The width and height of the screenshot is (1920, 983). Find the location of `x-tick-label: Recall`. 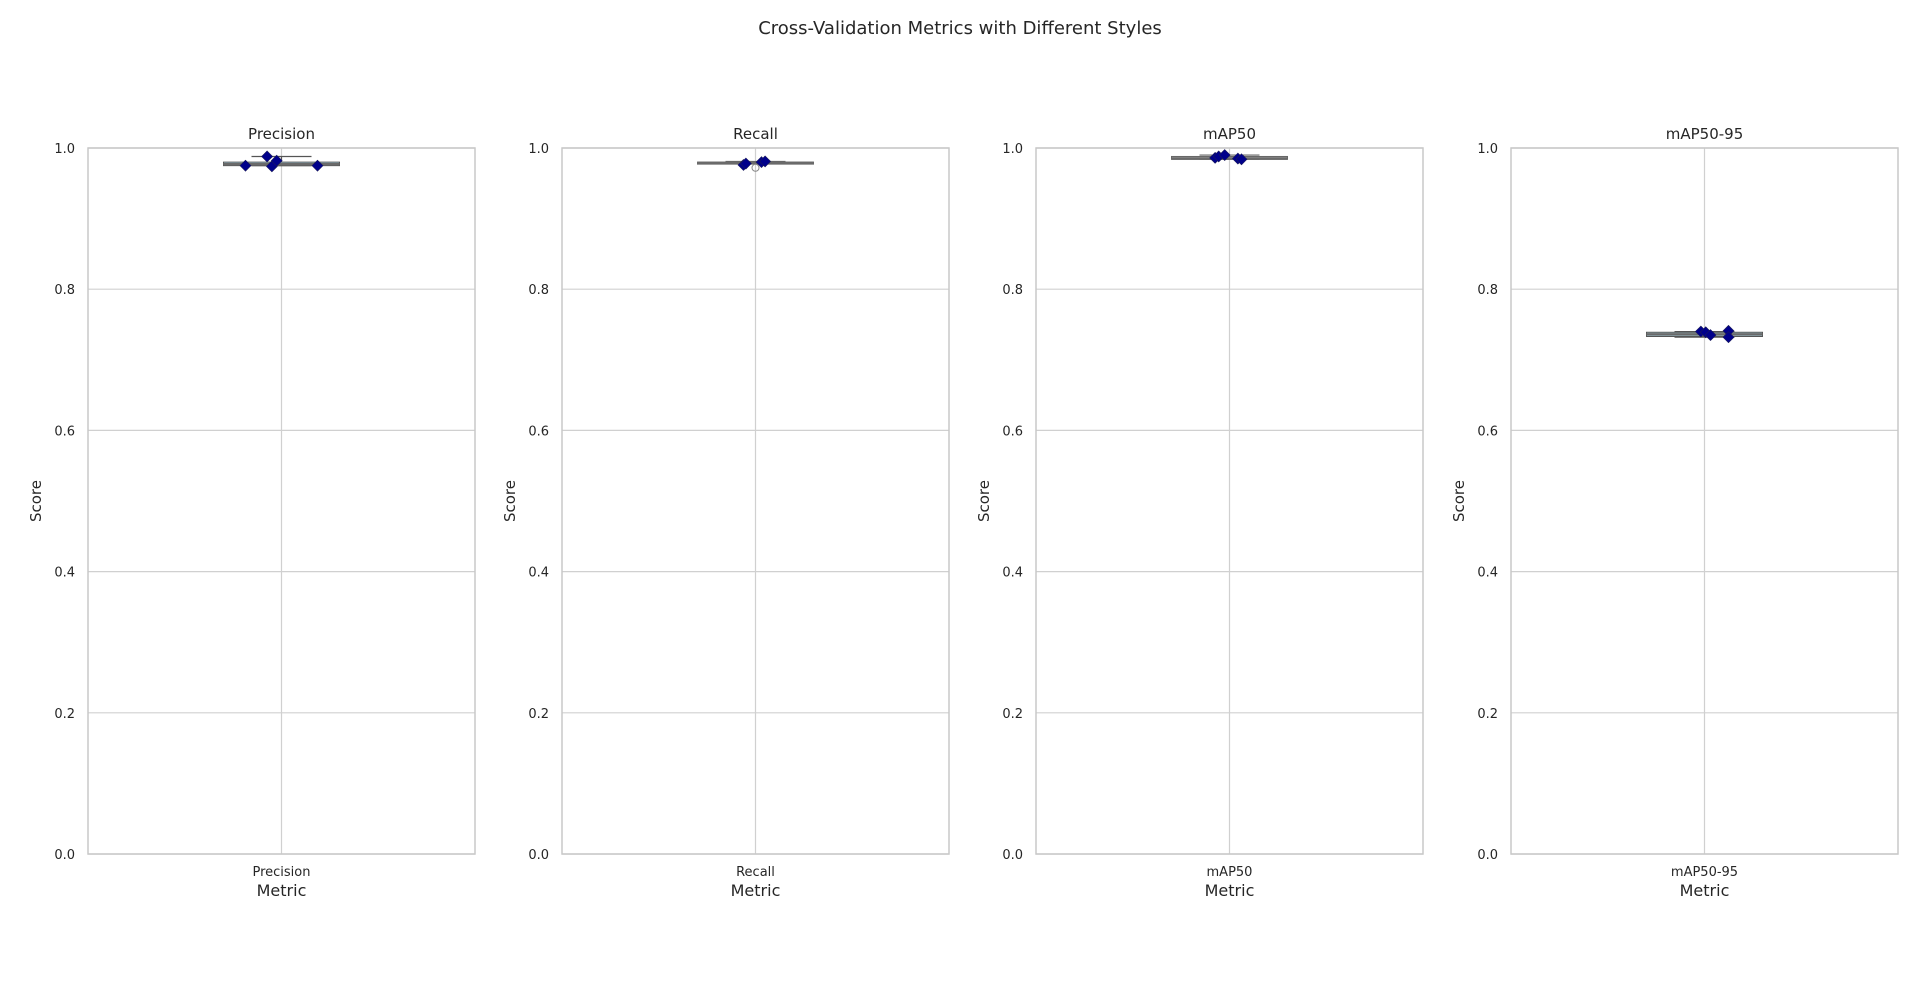

x-tick-label: Recall is located at coordinates (755, 872).